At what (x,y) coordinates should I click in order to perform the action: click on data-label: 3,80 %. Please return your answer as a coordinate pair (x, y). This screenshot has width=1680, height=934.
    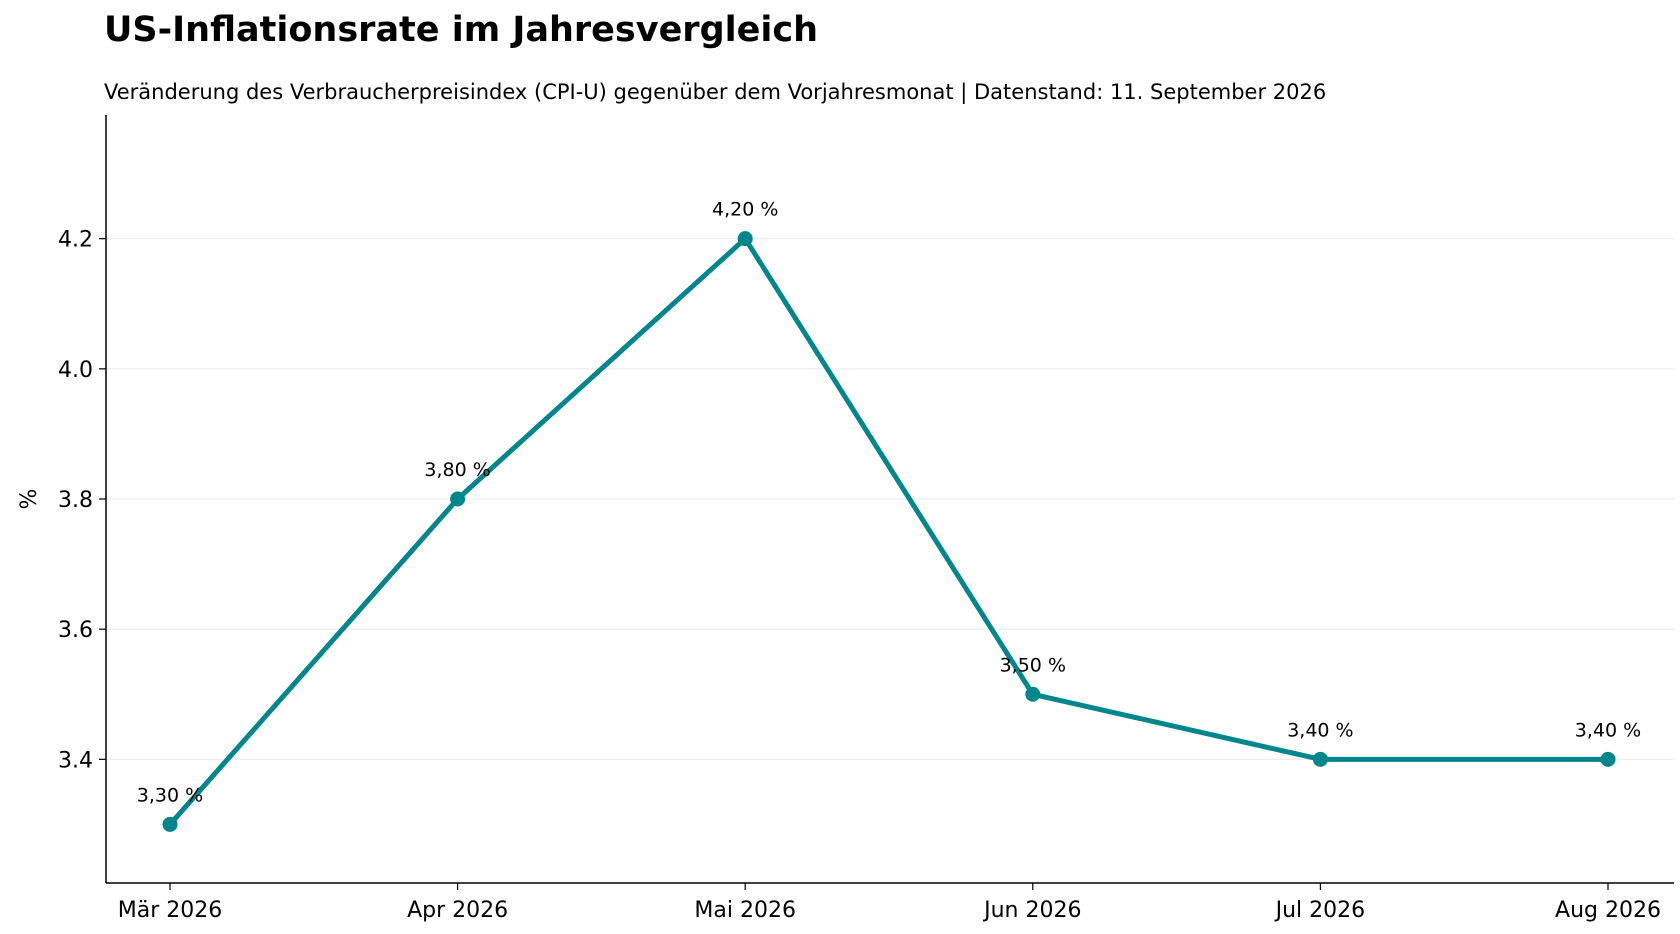
    Looking at the image, I should click on (457, 470).